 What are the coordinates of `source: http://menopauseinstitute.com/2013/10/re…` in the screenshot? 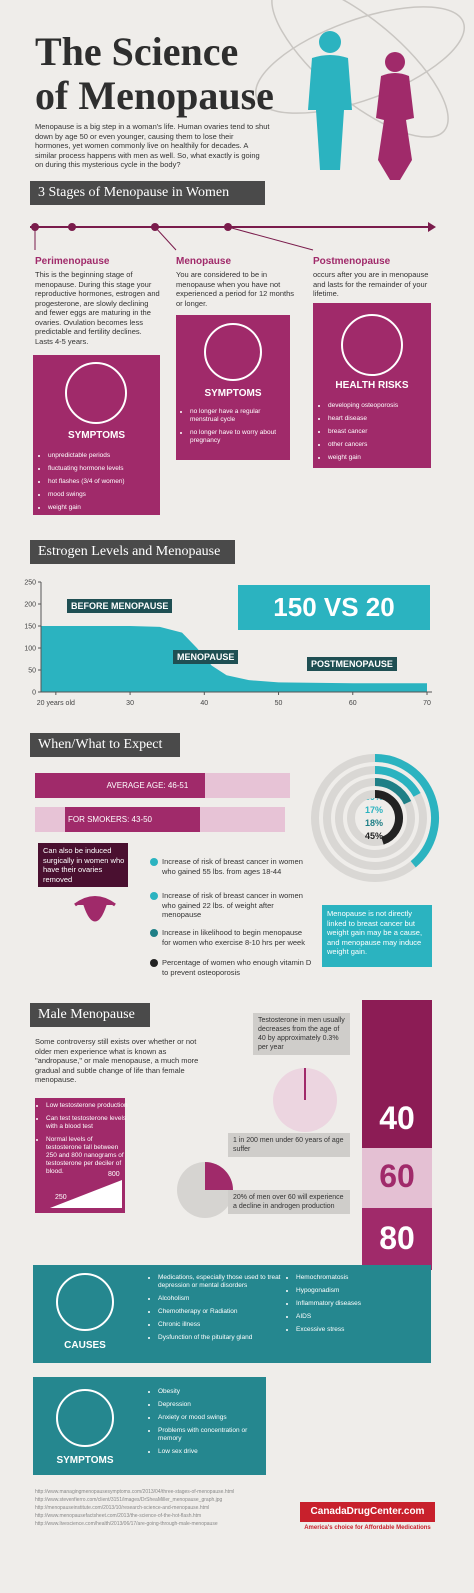 It's located at (122, 1508).